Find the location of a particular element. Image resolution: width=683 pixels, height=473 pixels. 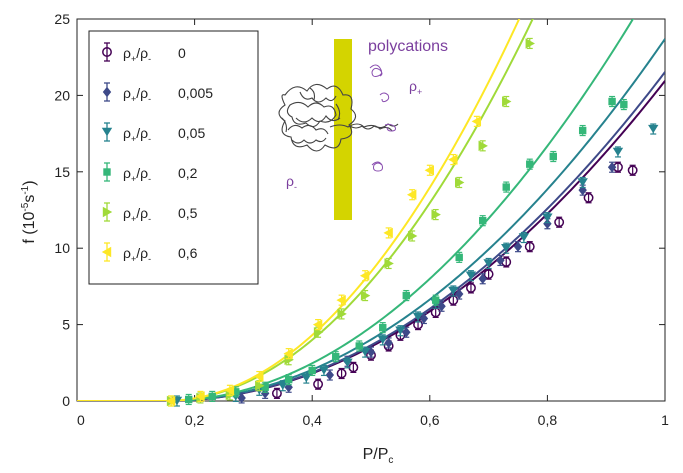

legend-label: ρ+/ρ- 0,05 is located at coordinates (164, 134).